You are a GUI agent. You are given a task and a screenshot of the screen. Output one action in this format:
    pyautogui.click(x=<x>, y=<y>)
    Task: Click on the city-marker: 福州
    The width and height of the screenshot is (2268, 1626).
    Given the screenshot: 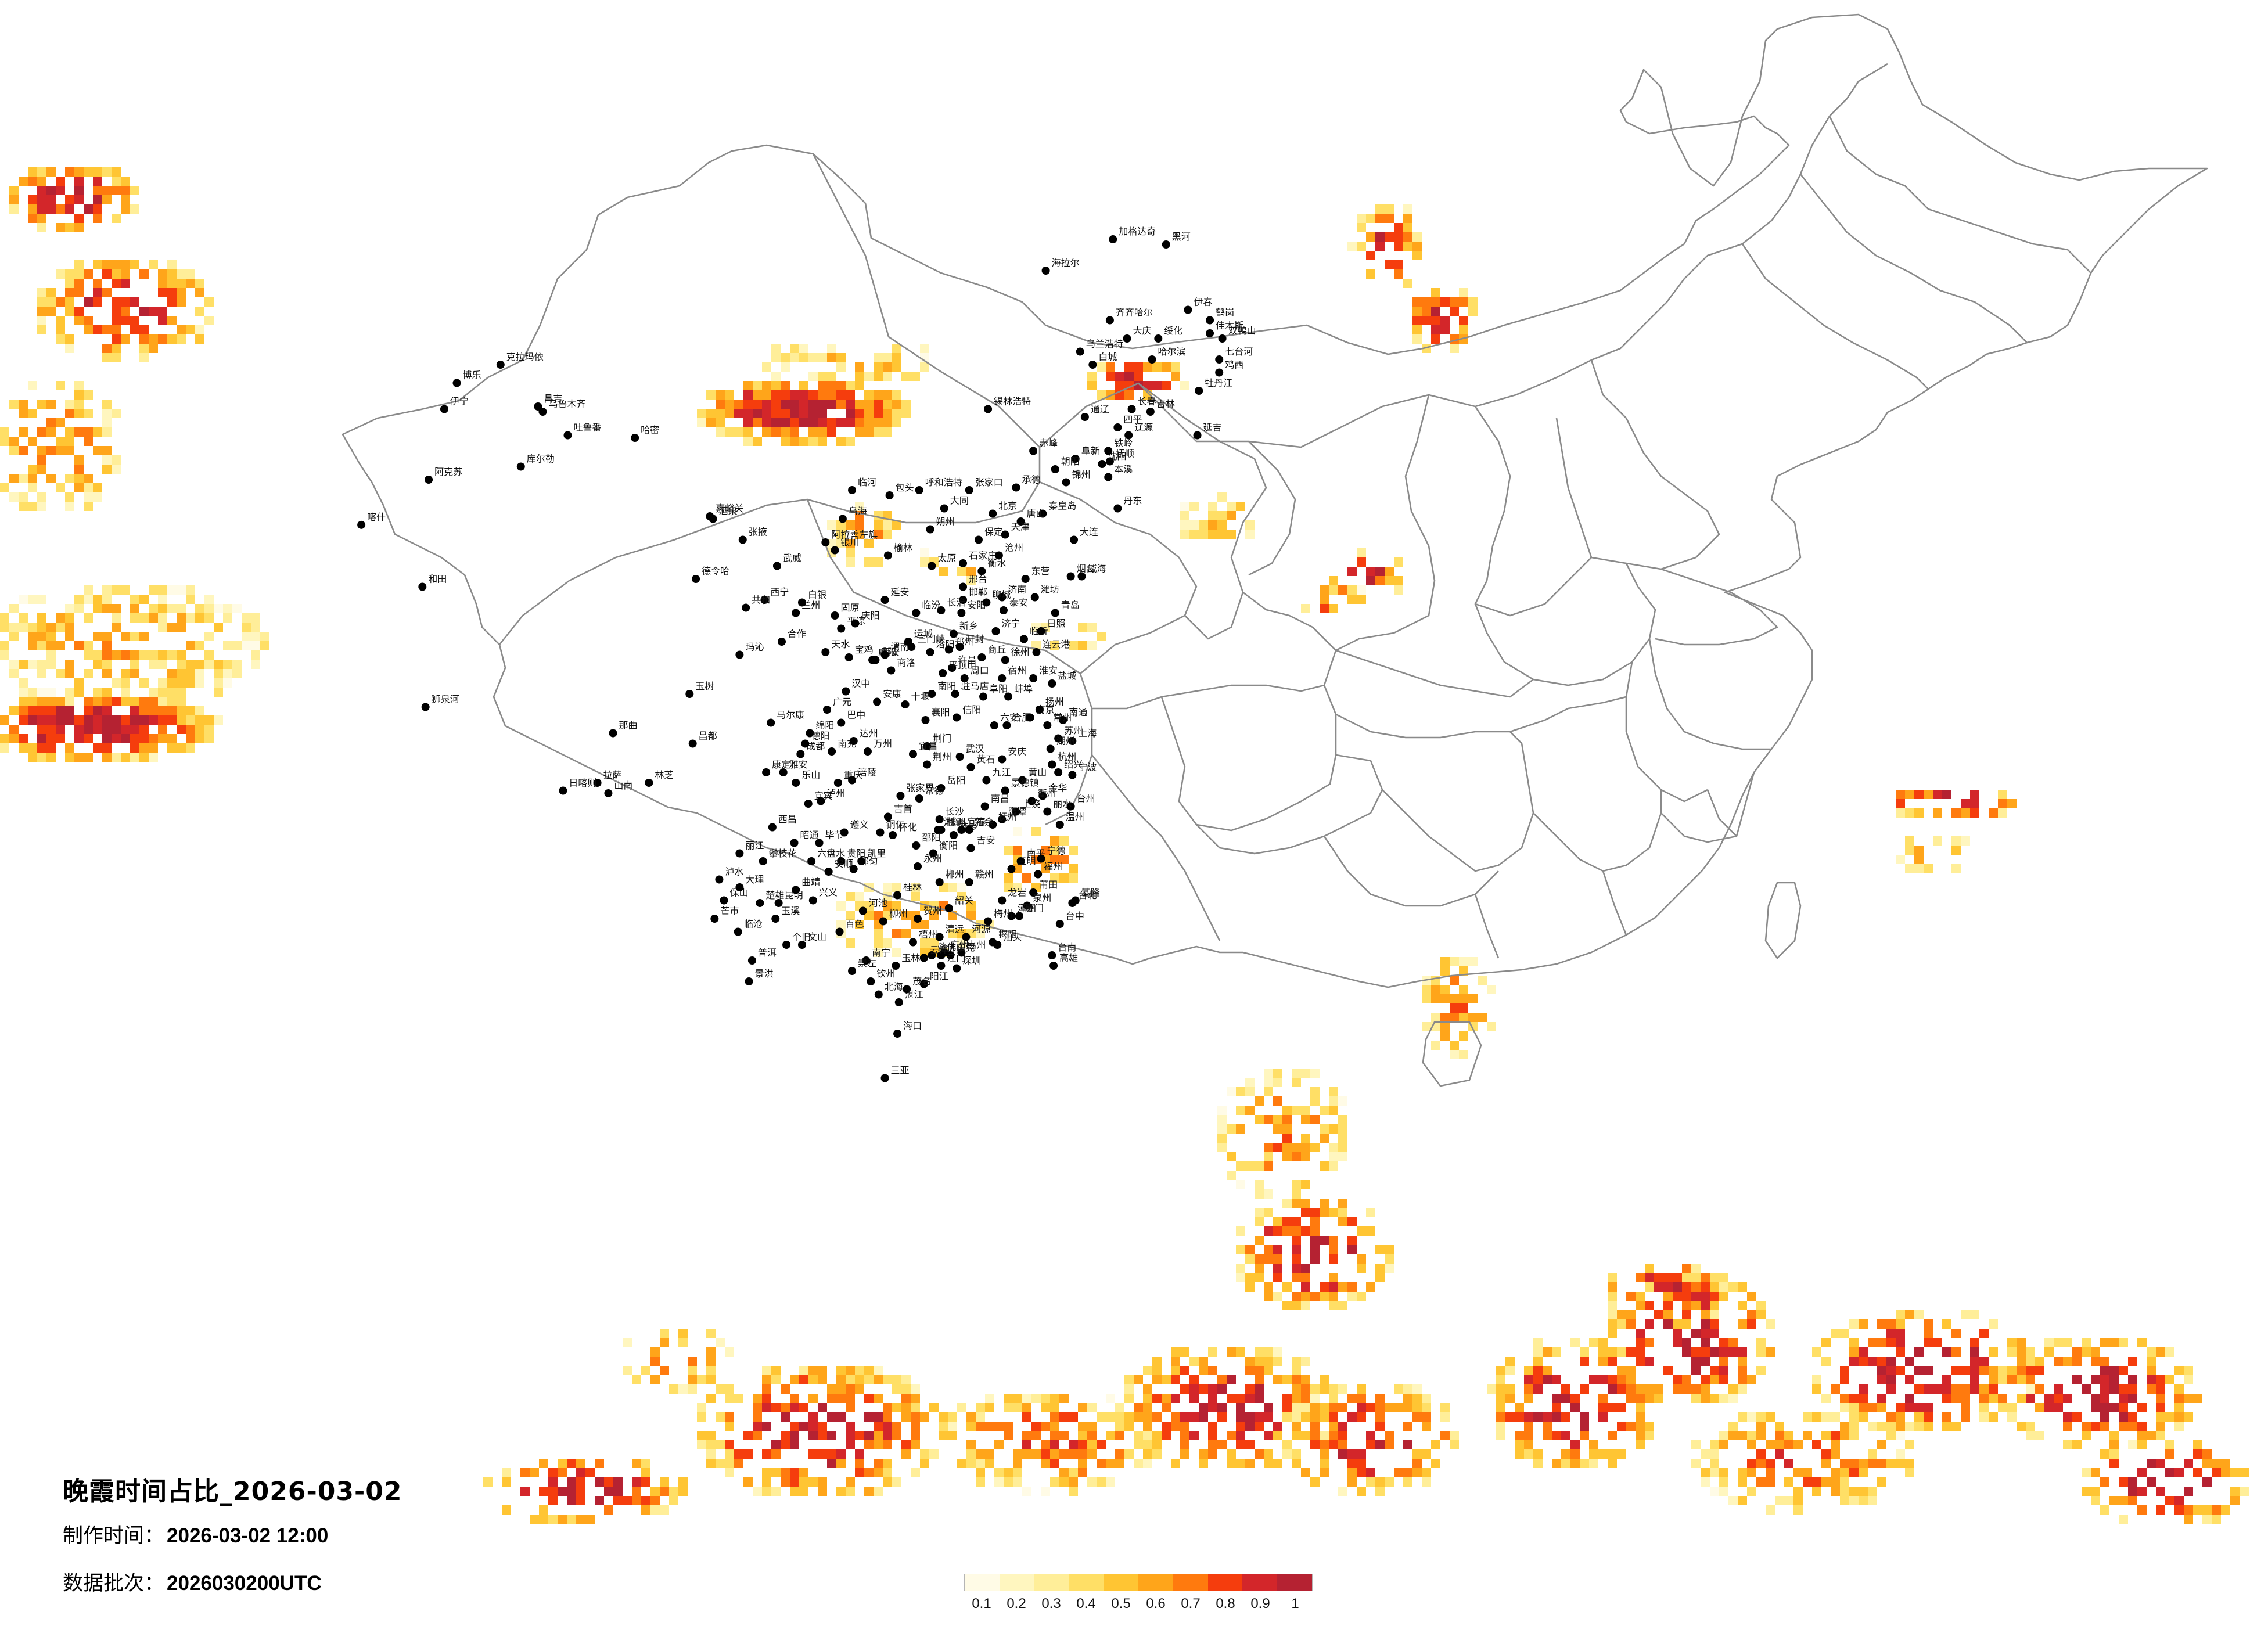 What is the action you would take?
    pyautogui.click(x=1048, y=870)
    